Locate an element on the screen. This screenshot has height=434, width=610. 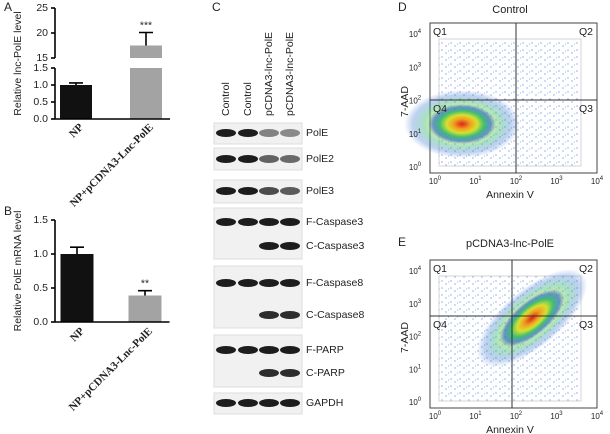
y-tick-label: 1.5 is located at coordinates (40, 68).